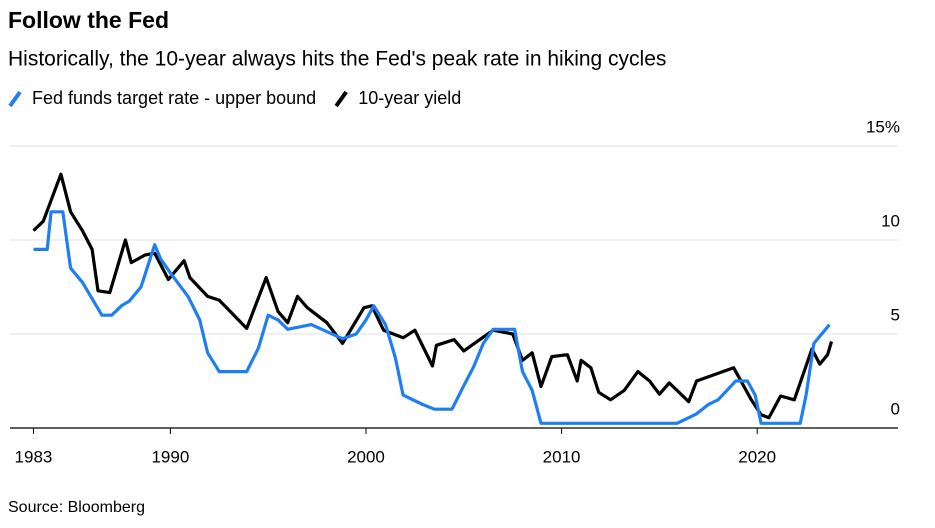  Describe the element at coordinates (883, 126) in the screenshot. I see `y-tick-label: 15%` at that location.